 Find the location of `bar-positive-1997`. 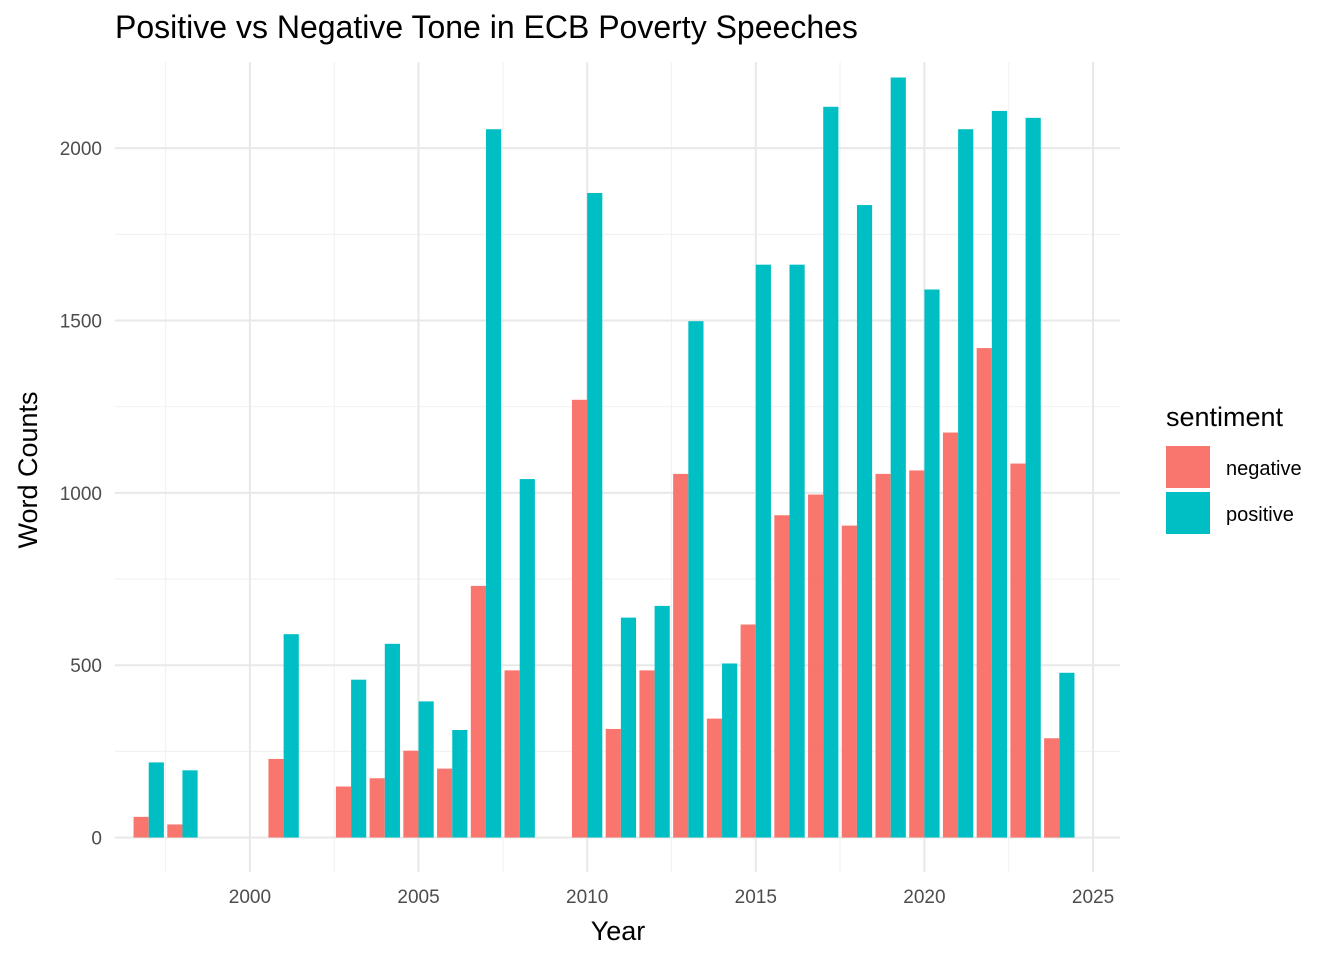

bar-positive-1997 is located at coordinates (156, 800).